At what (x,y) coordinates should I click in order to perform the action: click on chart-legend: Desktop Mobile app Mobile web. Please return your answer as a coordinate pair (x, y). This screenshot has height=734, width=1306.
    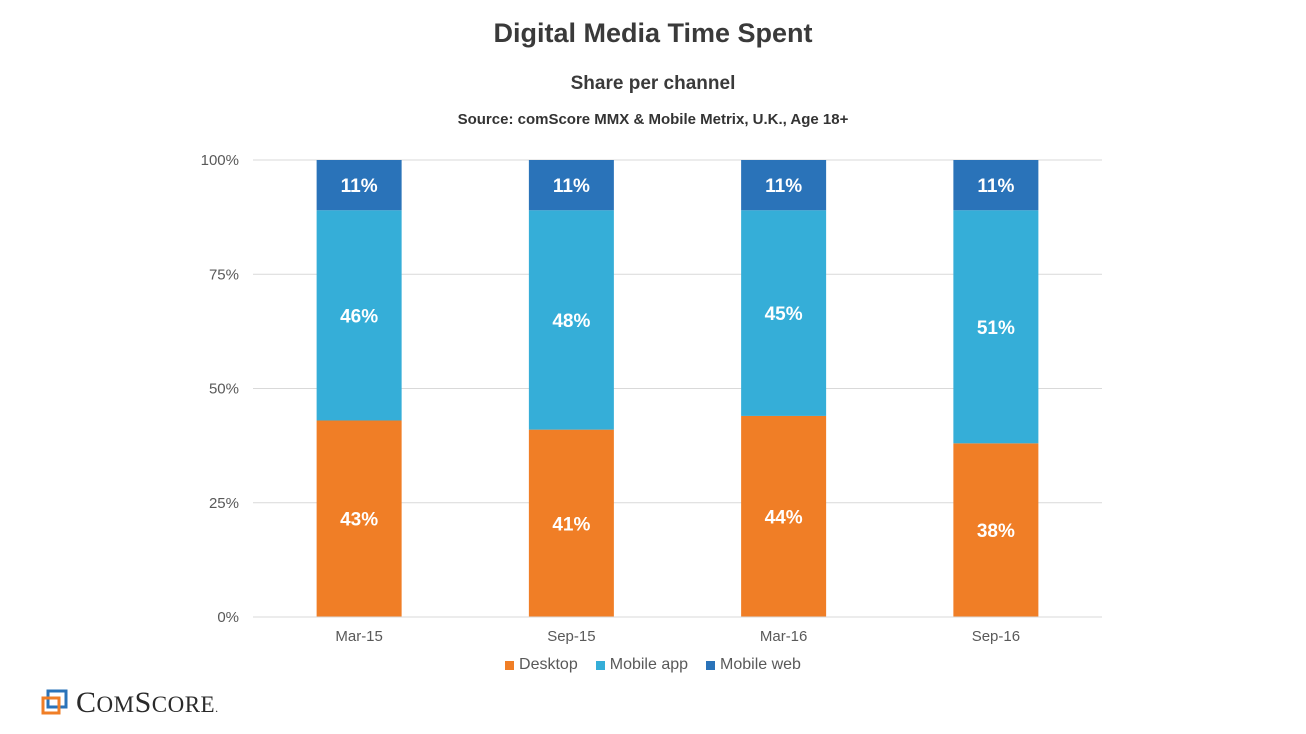
    Looking at the image, I should click on (653, 665).